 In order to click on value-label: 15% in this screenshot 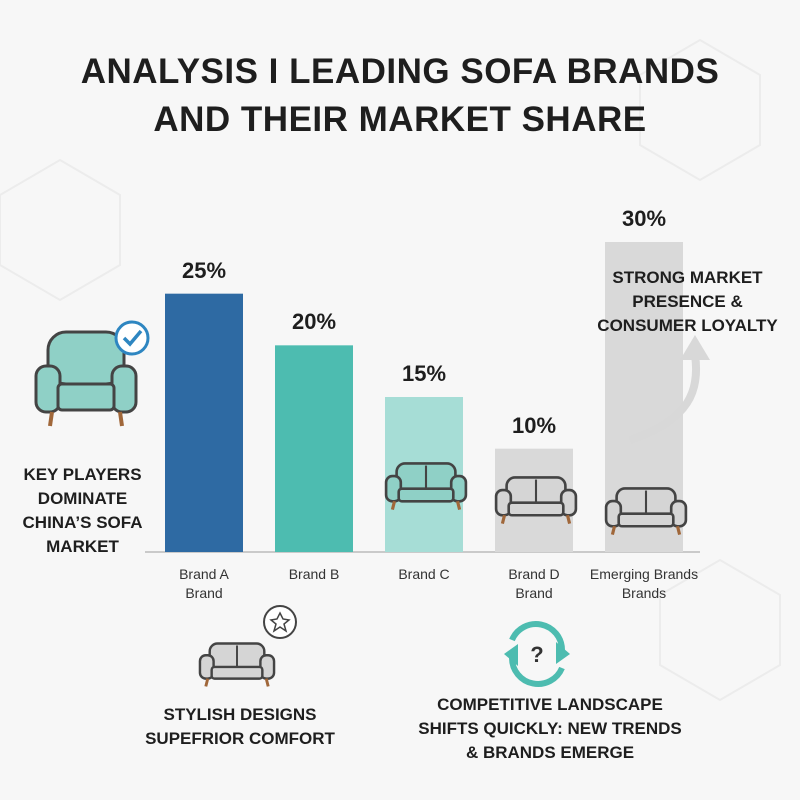, I will do `click(424, 373)`.